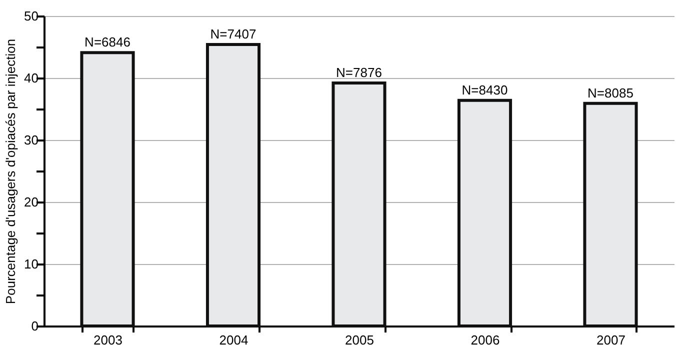  What do you see at coordinates (485, 338) in the screenshot?
I see `x-tick-label: 2006` at bounding box center [485, 338].